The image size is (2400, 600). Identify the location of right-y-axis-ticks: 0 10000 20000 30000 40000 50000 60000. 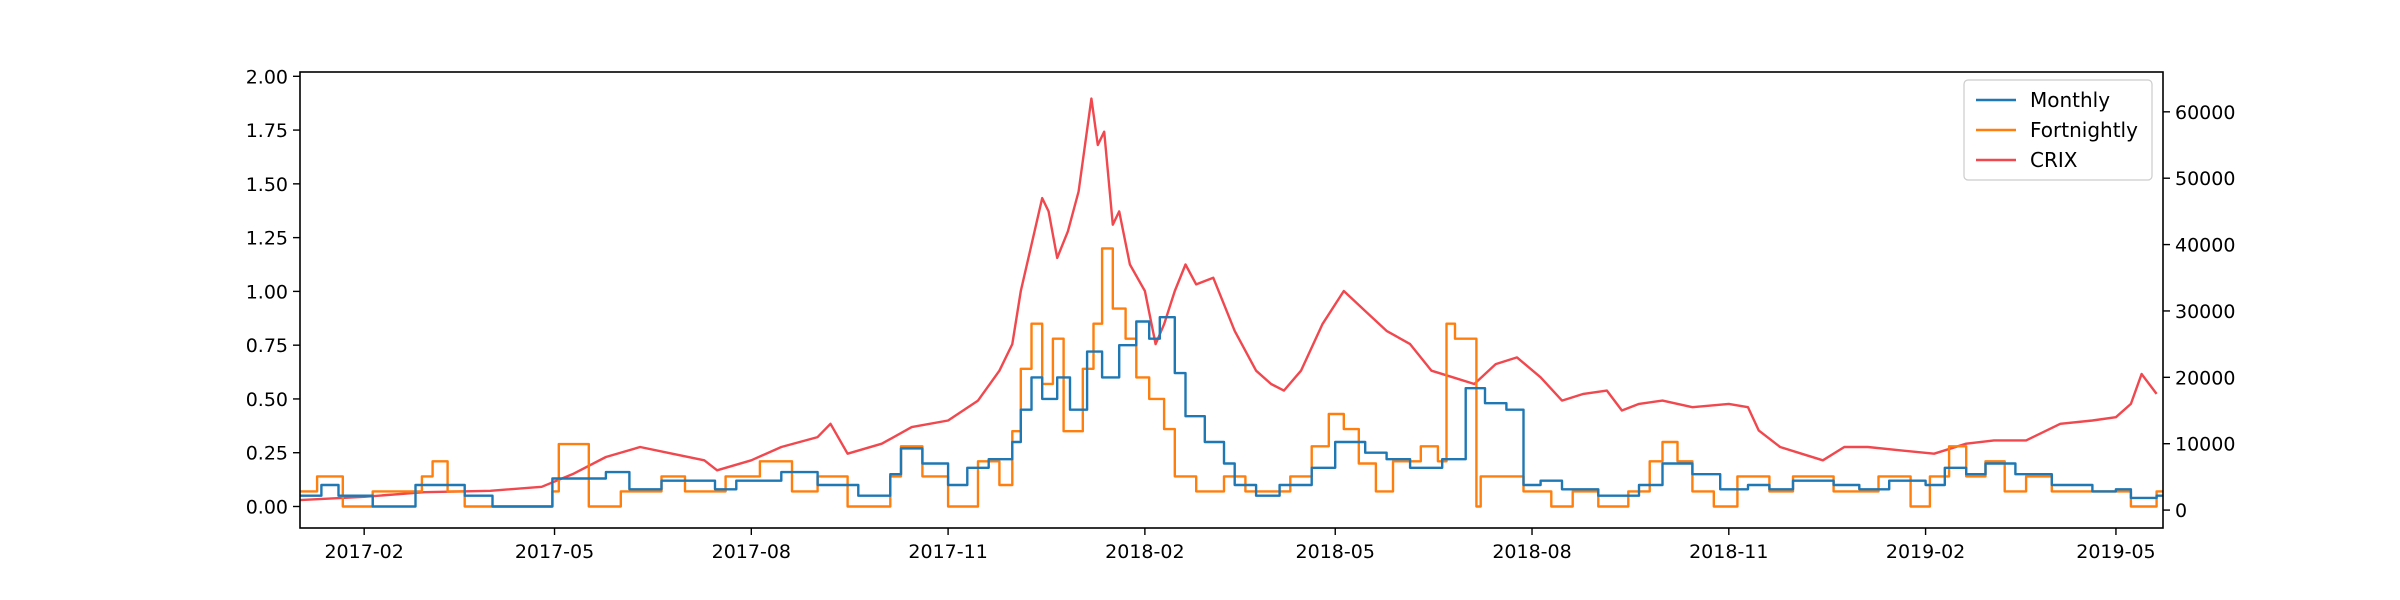
(2199, 312).